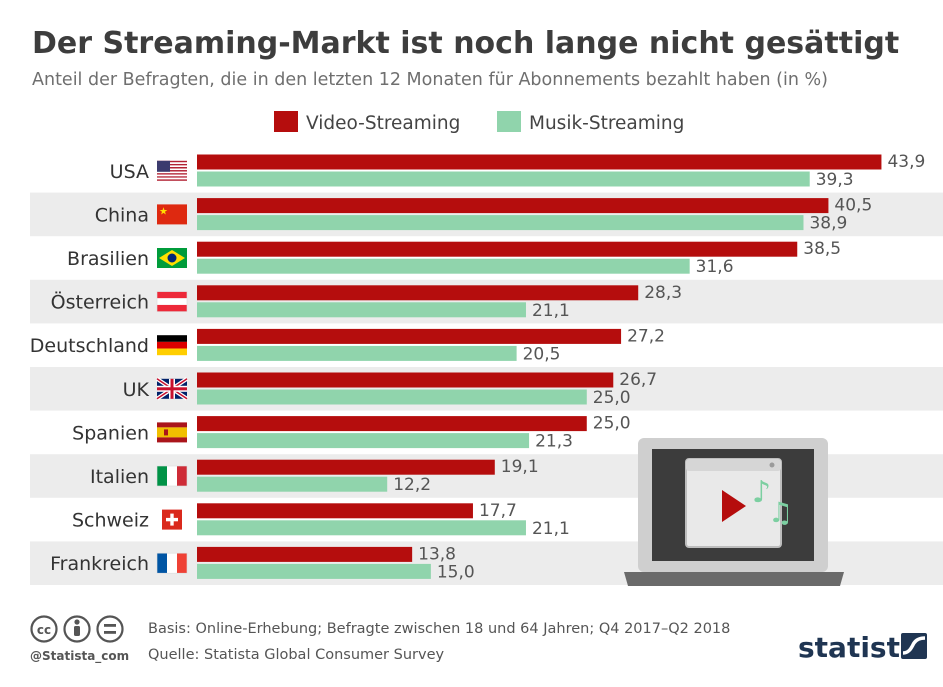 The height and width of the screenshot is (687, 943). I want to click on footer-source: Quelle: Statista Global Consumer Survey, so click(296, 655).